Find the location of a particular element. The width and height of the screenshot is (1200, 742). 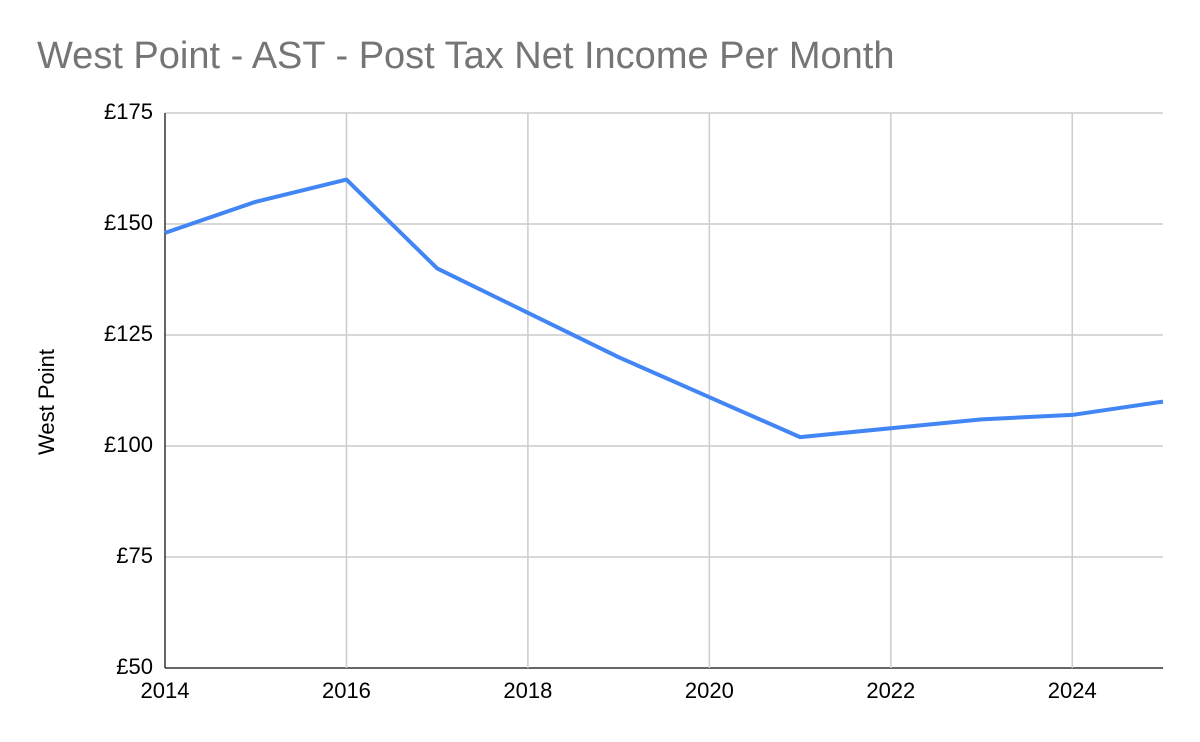

y-tick-label: £100 is located at coordinates (128, 444).